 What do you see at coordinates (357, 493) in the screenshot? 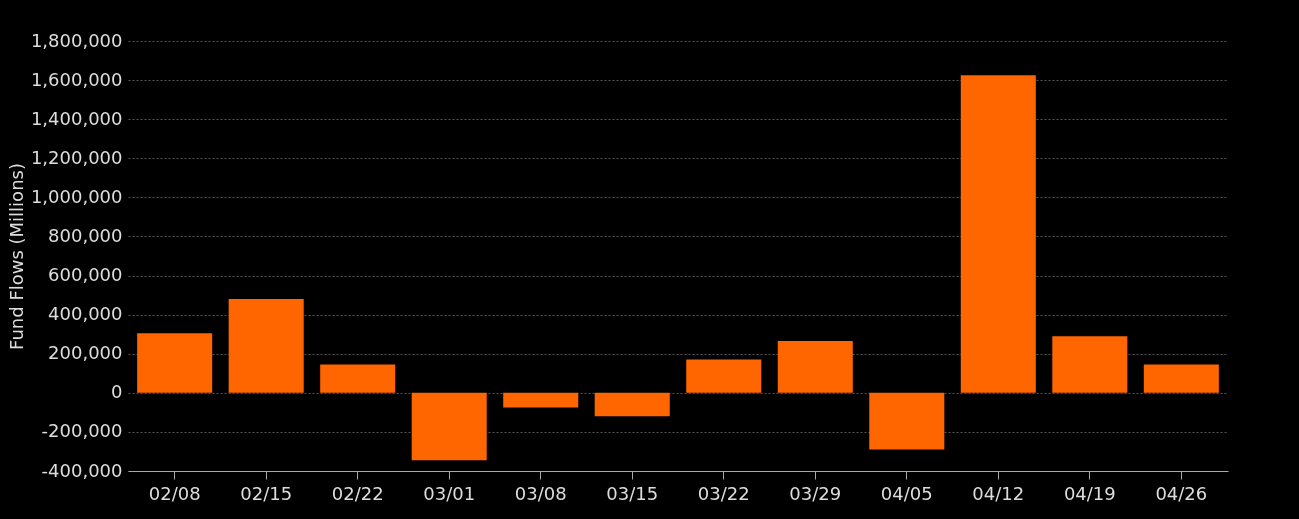
I see `x-tick-label: 02/22` at bounding box center [357, 493].